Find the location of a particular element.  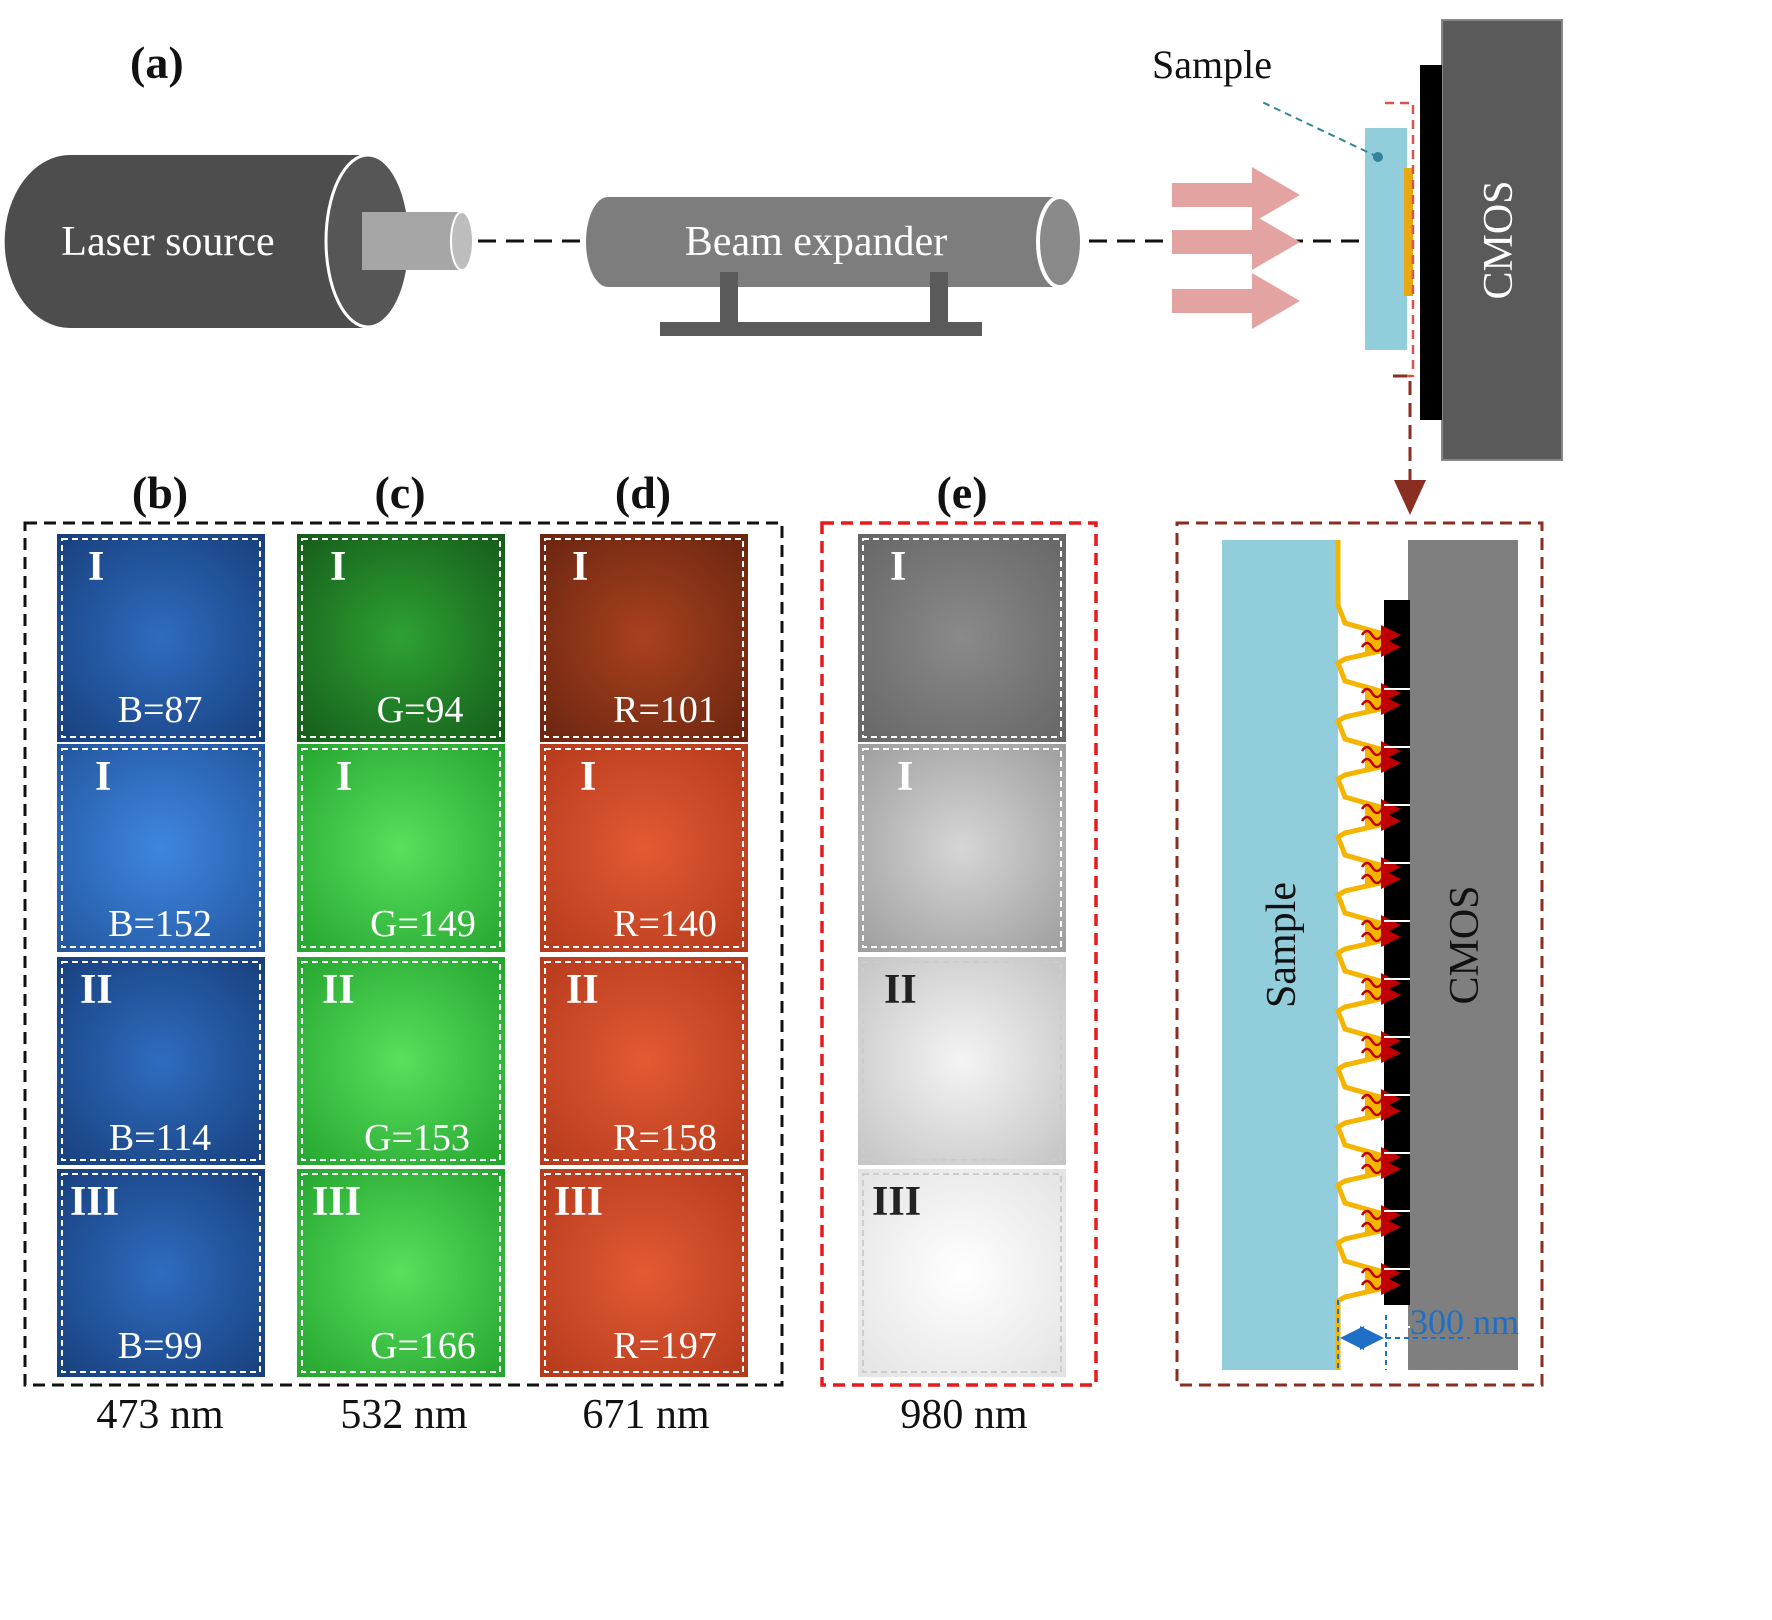

wavelength-label: 473 nm is located at coordinates (160, 1415).